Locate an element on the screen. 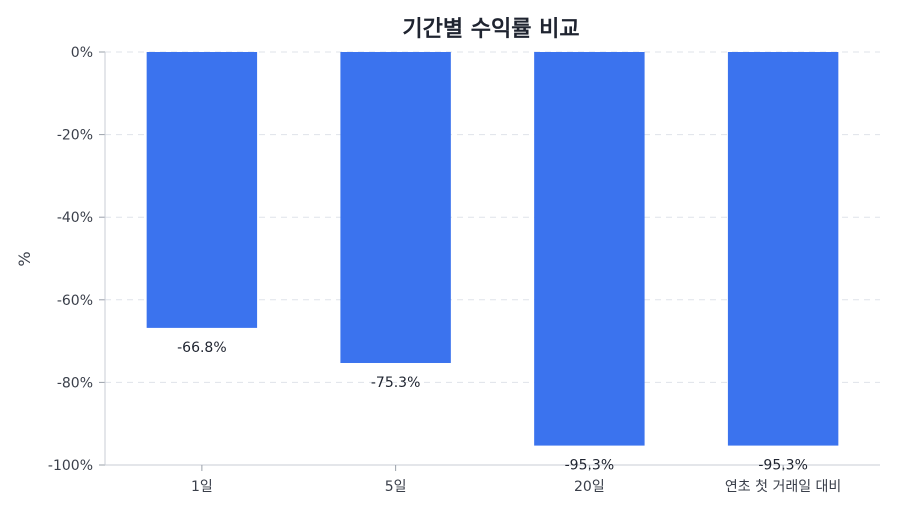 The width and height of the screenshot is (900, 514). chart-title: 기간별 수익률 비교 is located at coordinates (490, 29).